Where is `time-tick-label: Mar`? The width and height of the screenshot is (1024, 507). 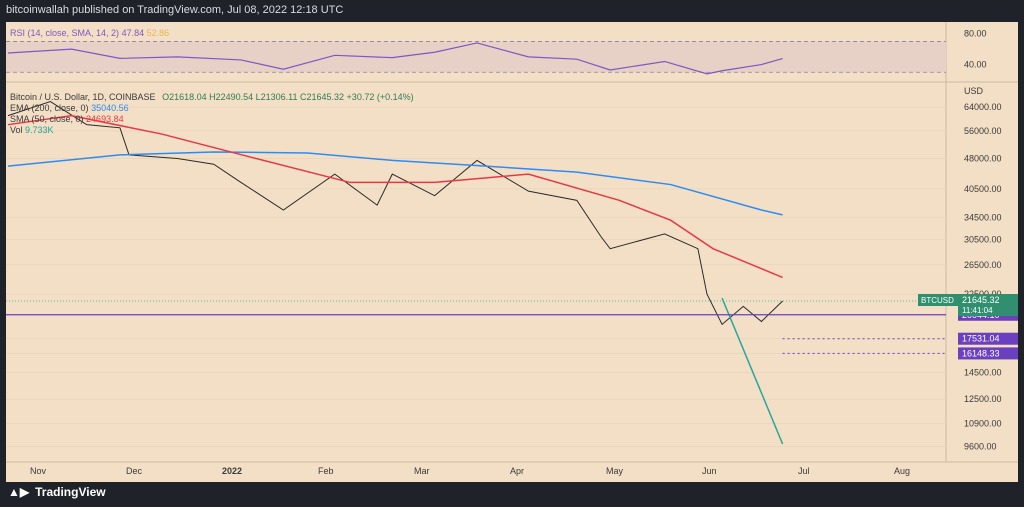
time-tick-label: Mar is located at coordinates (422, 471).